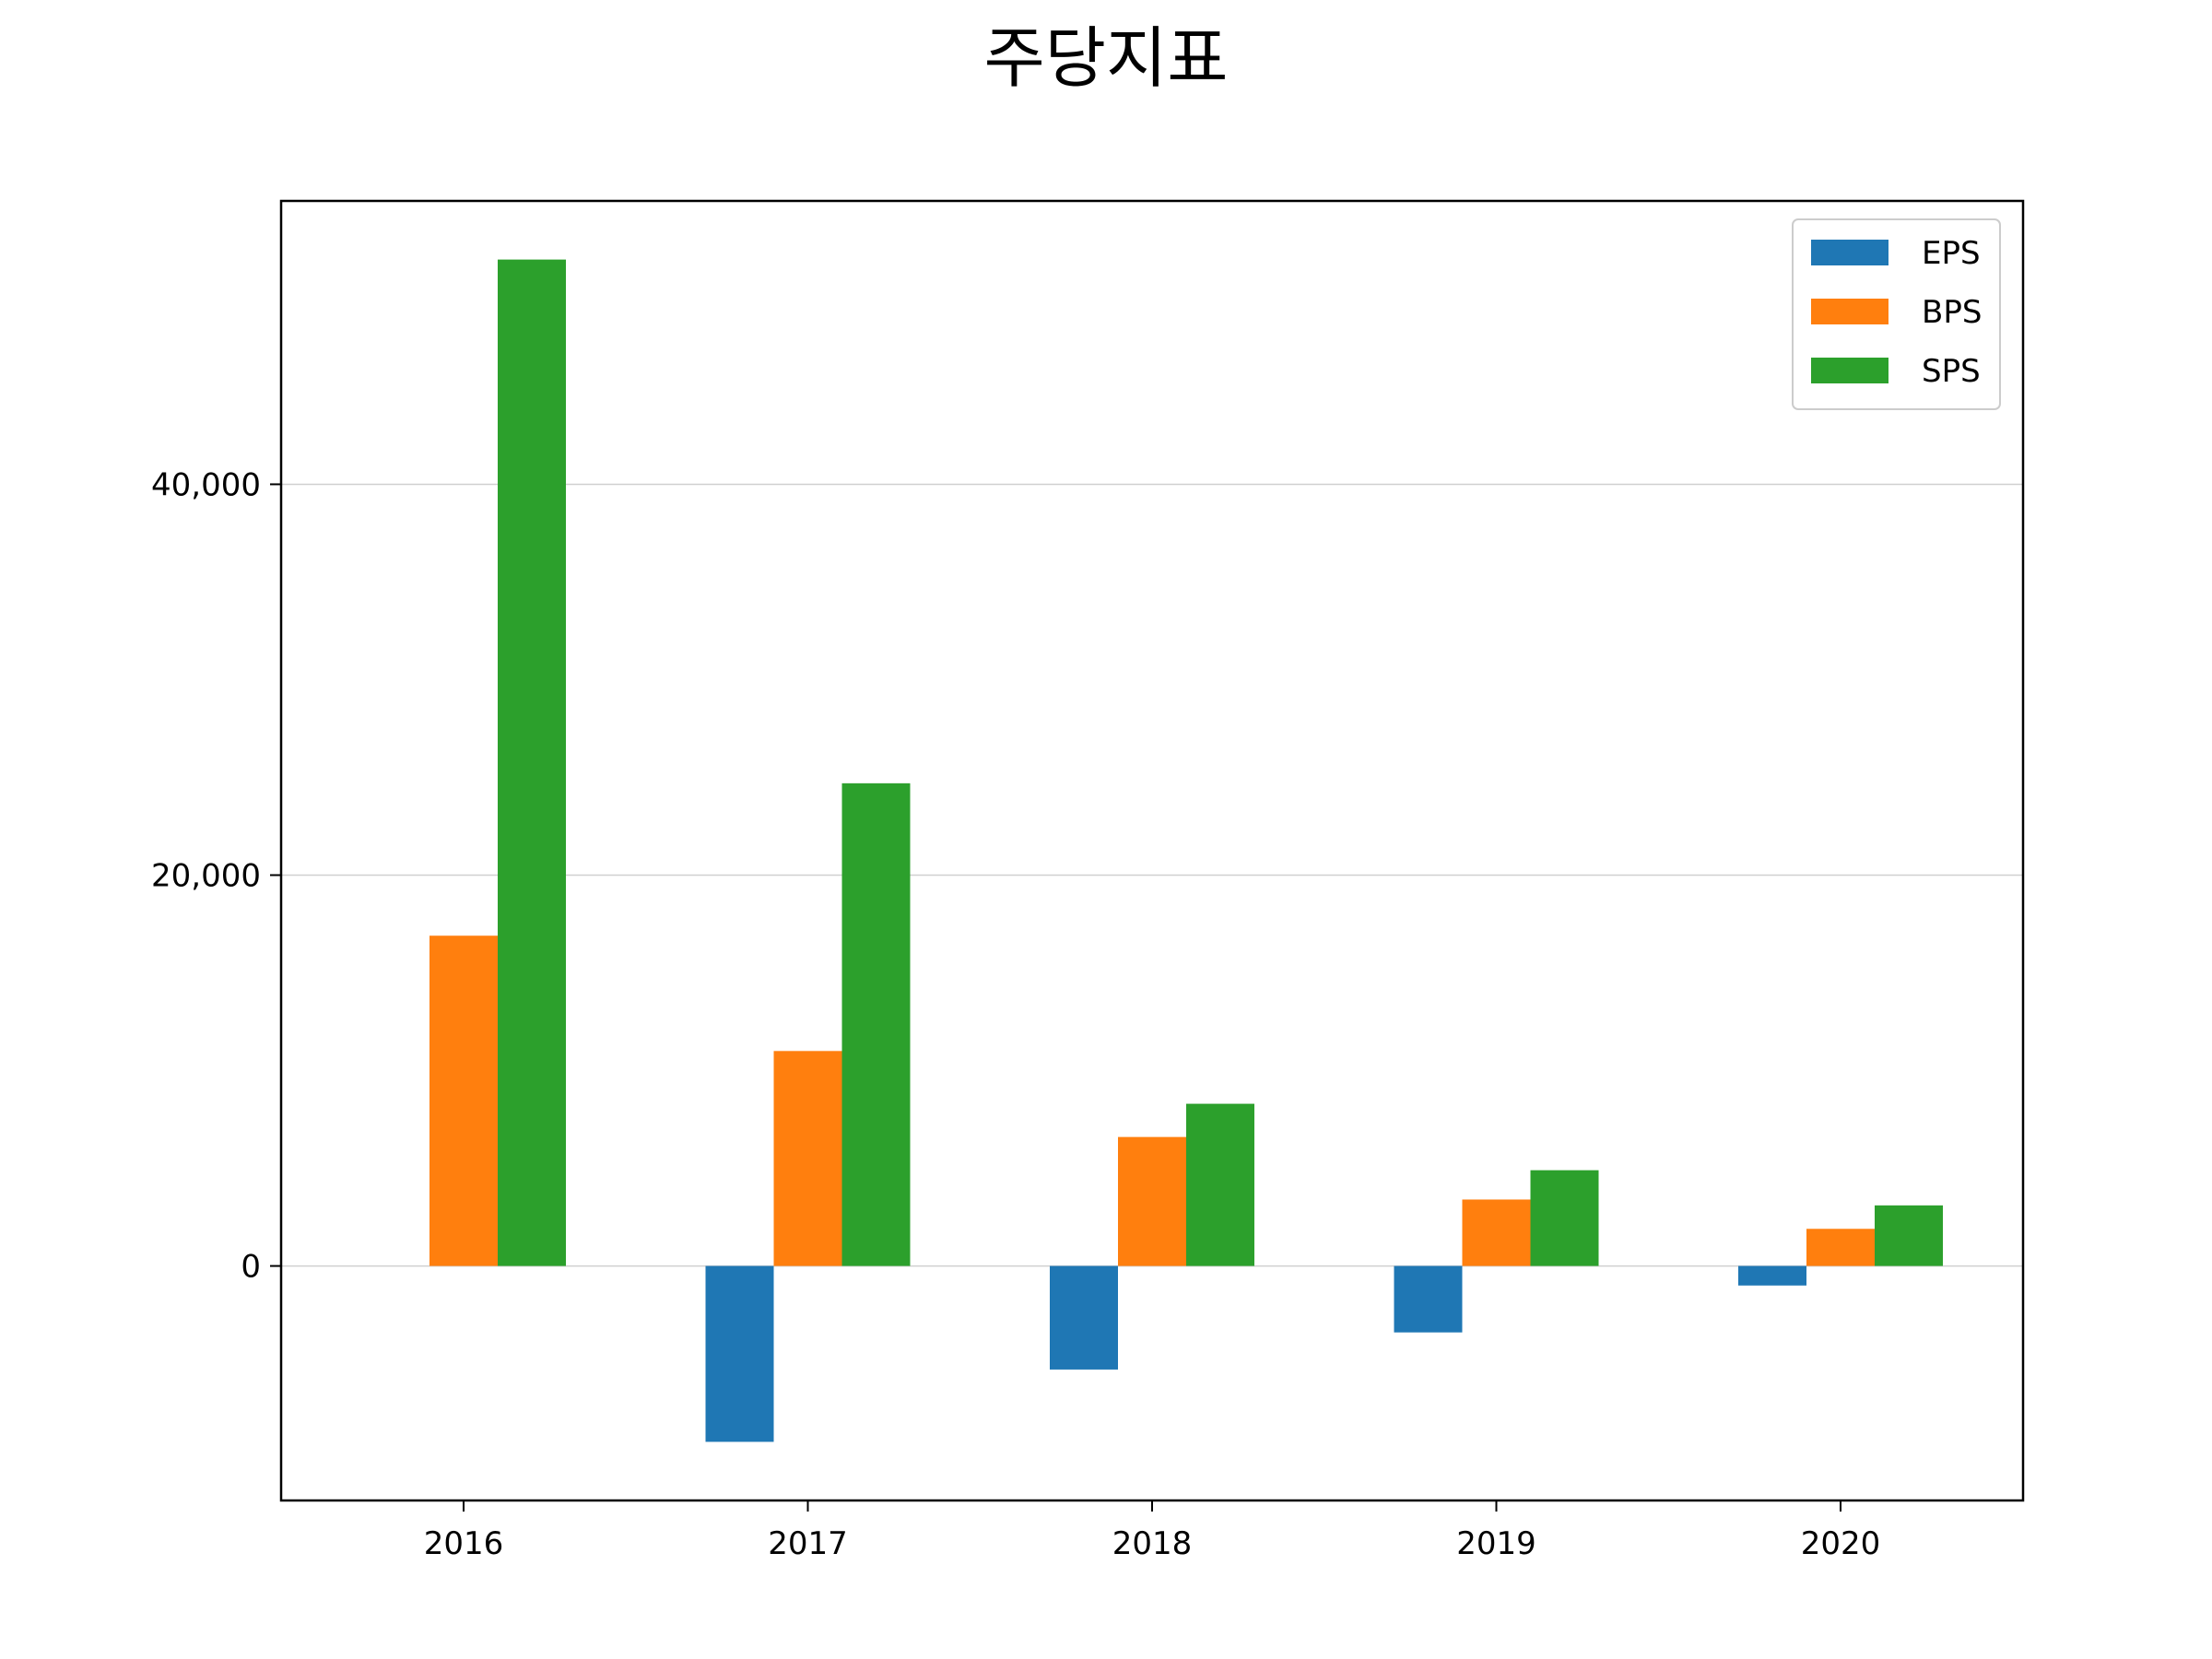 This screenshot has height=1659, width=2212. What do you see at coordinates (1951, 253) in the screenshot?
I see `legend-label-eps: EPS` at bounding box center [1951, 253].